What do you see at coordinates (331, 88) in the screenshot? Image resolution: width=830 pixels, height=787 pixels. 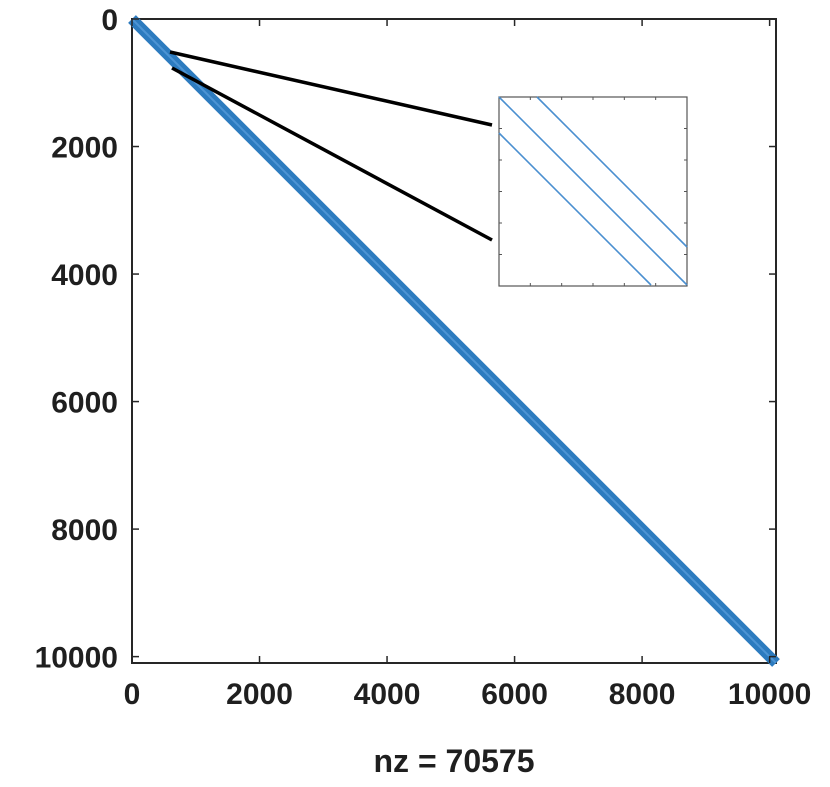 I see `zoom-pointer-line-top` at bounding box center [331, 88].